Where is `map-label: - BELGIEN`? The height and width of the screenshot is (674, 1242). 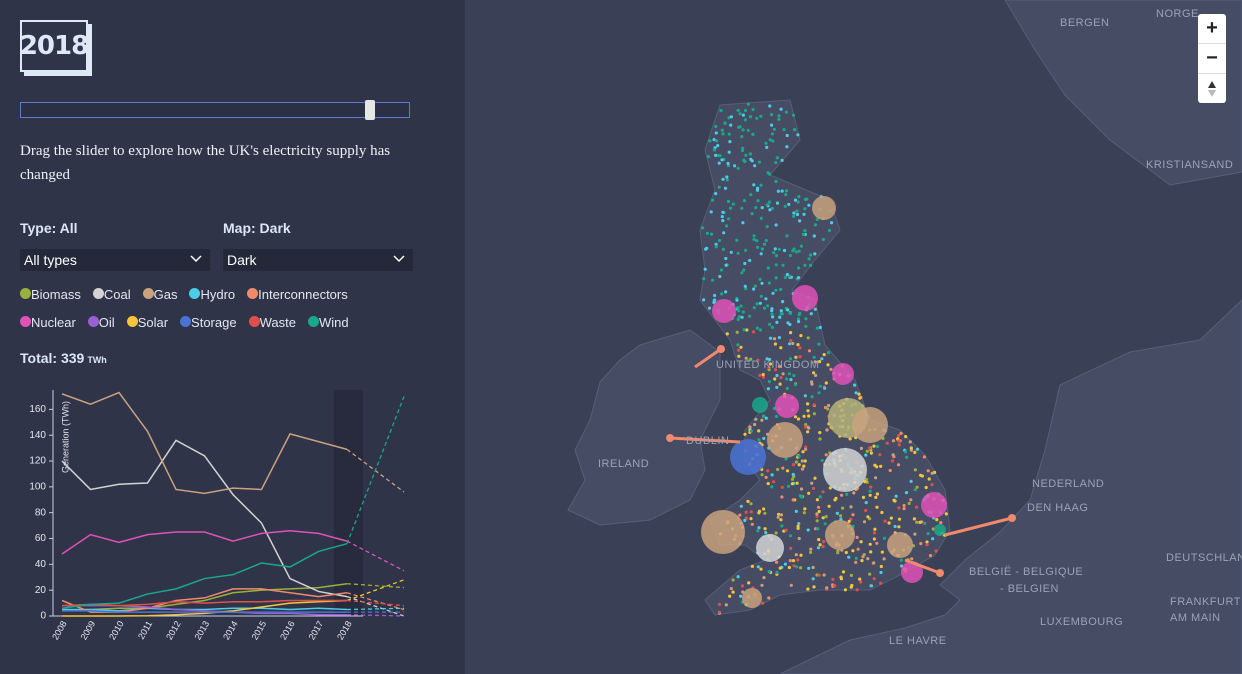
map-label: - BELGIEN is located at coordinates (1029, 589).